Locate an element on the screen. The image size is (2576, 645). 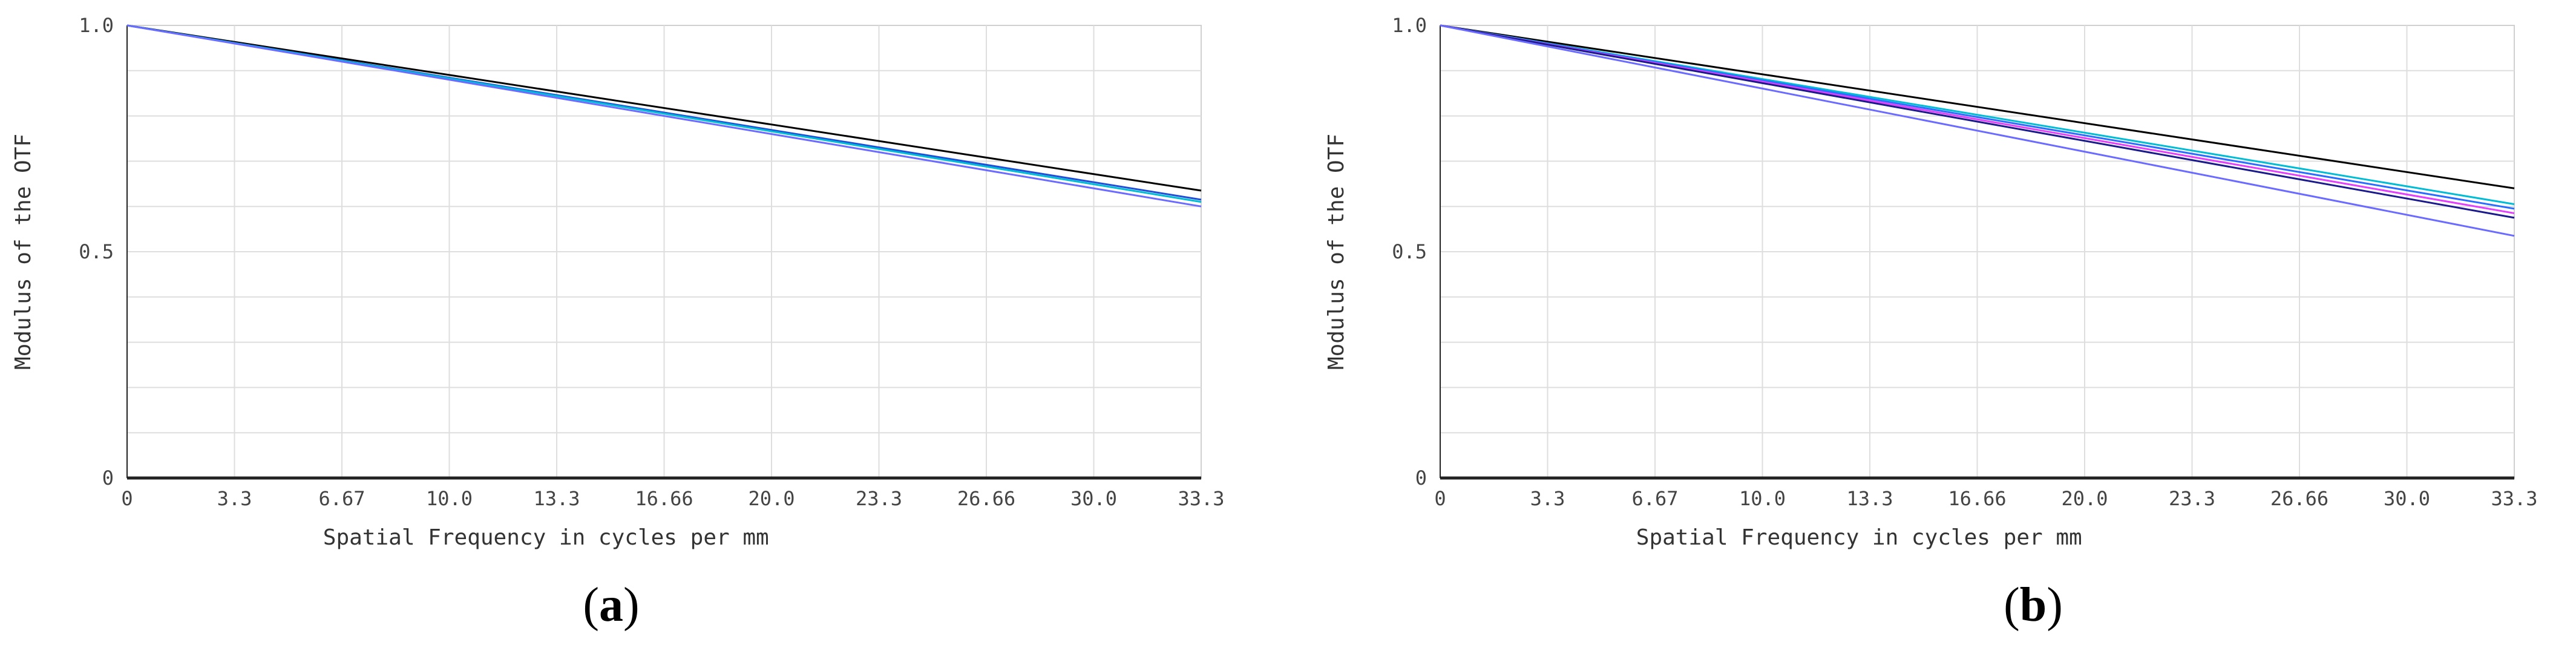
panel-caption-a: (a) is located at coordinates (611, 605).